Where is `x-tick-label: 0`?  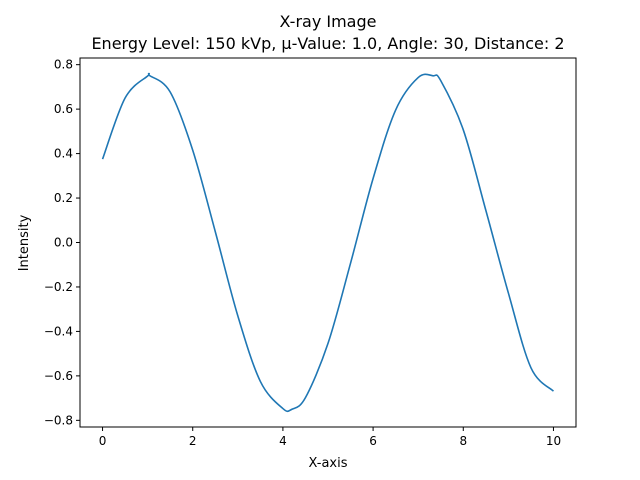
x-tick-label: 0 is located at coordinates (103, 441).